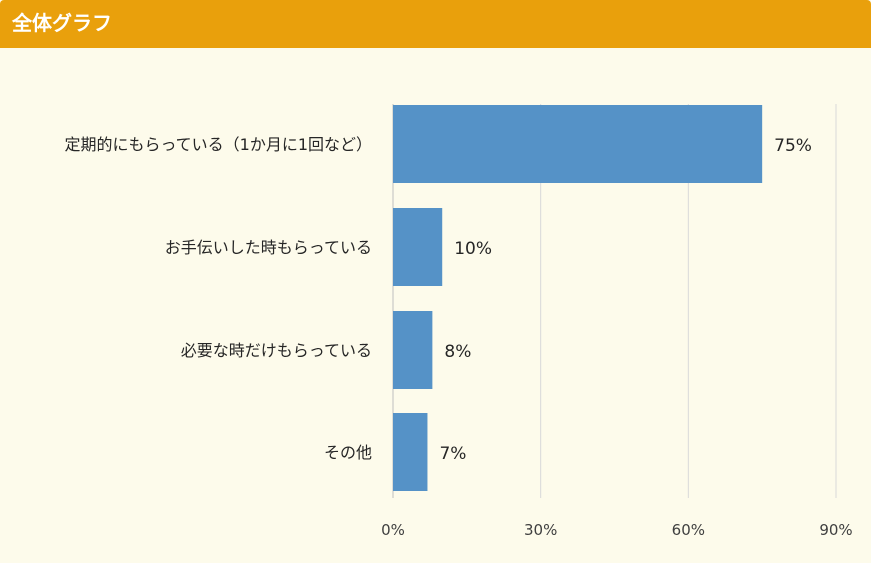  I want to click on x-tick-label: 90%, so click(835, 530).